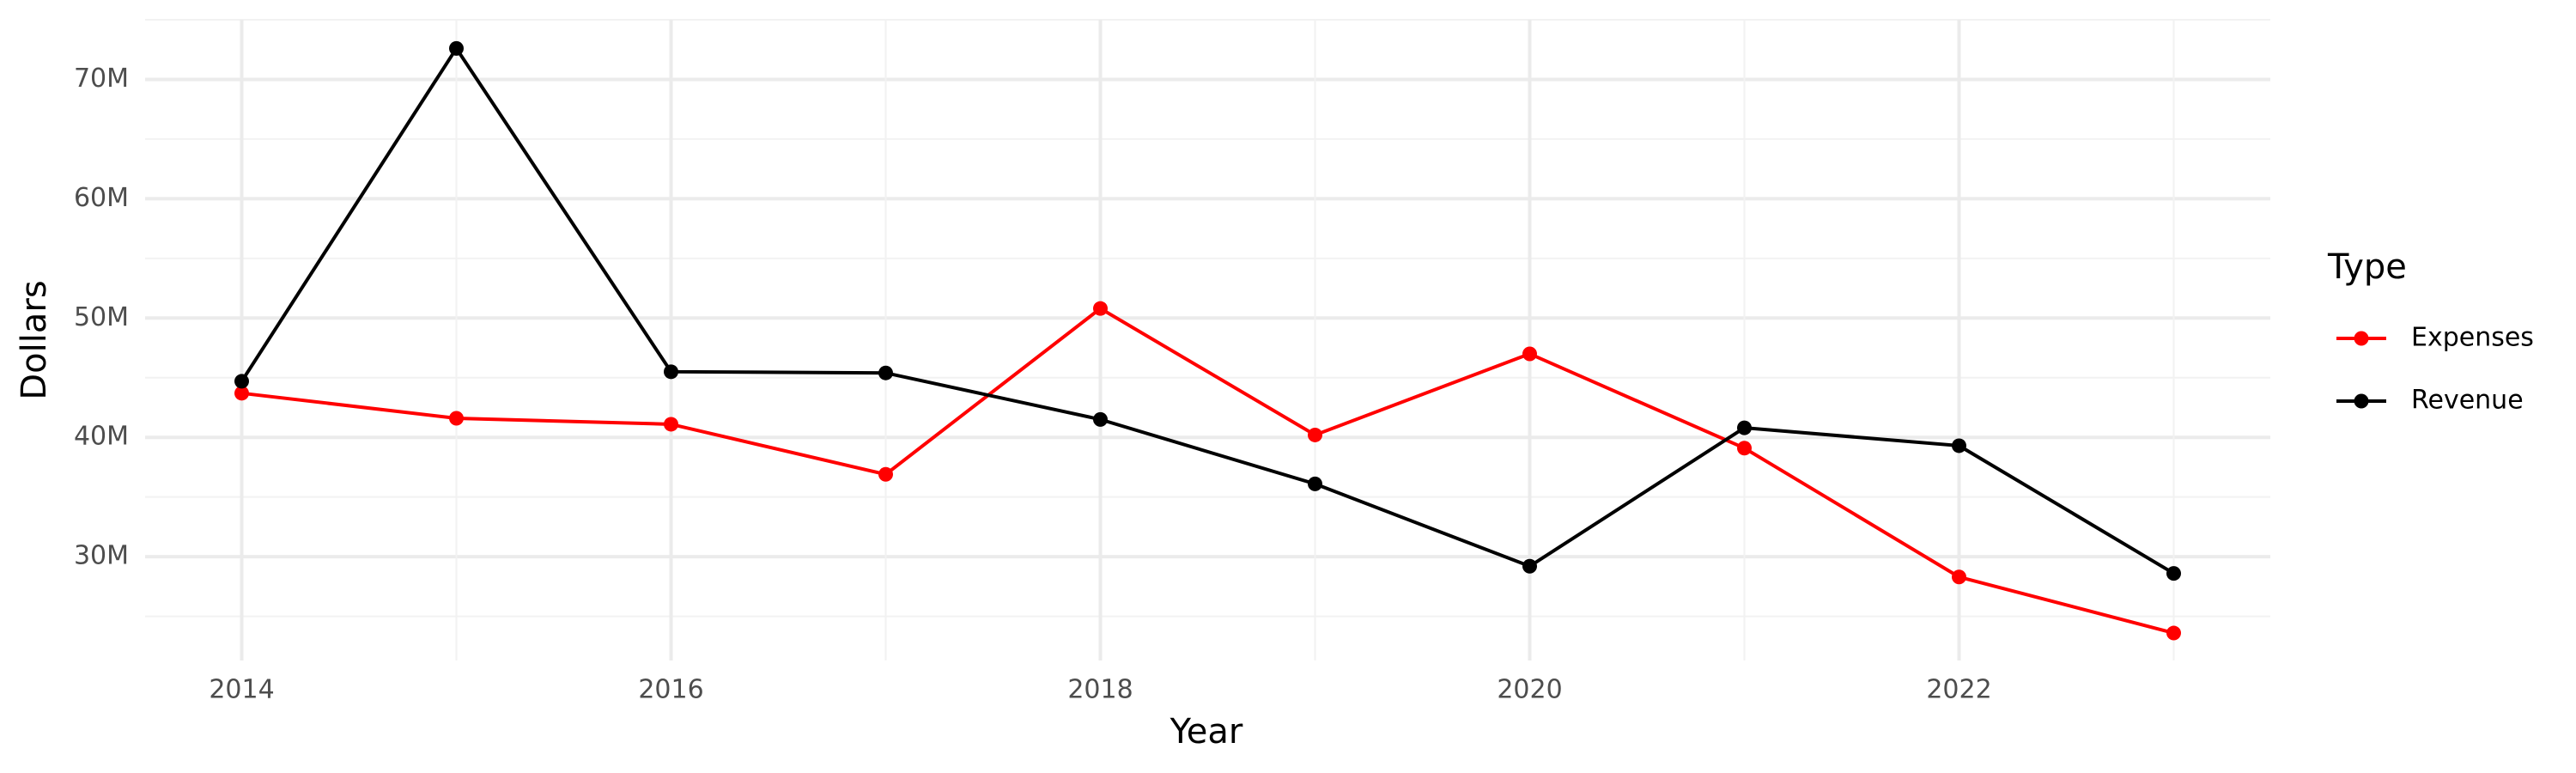  What do you see at coordinates (241, 690) in the screenshot?
I see `x-tick-label: 2014` at bounding box center [241, 690].